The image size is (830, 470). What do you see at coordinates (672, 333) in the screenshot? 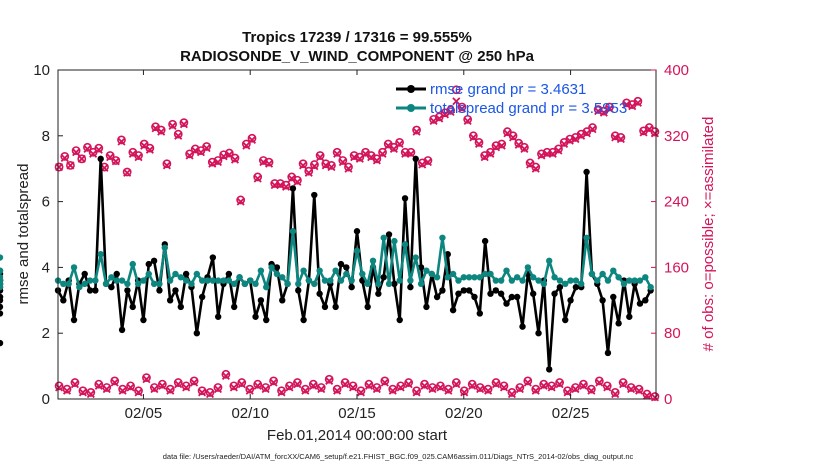
I see `y-tick-right-label: 80` at bounding box center [672, 333].